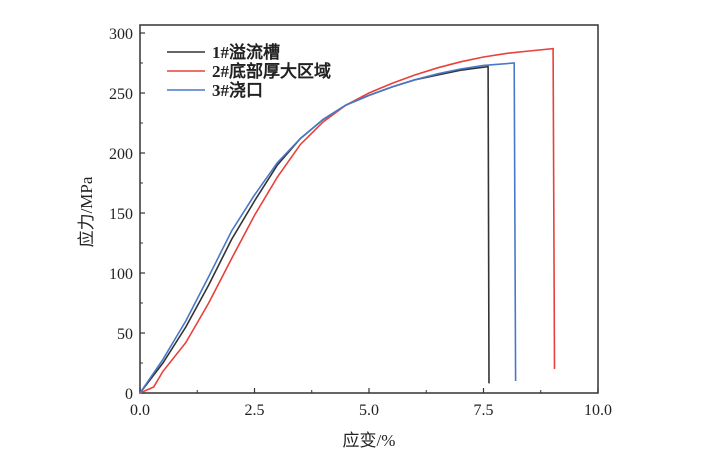 The image size is (722, 464). Describe the element at coordinates (598, 410) in the screenshot. I see `x-tick-label: 10.0` at that location.